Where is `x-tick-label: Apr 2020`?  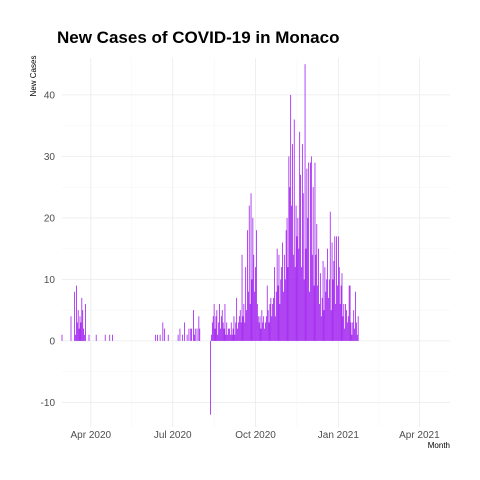 x-tick-label: Apr 2020 is located at coordinates (91, 435).